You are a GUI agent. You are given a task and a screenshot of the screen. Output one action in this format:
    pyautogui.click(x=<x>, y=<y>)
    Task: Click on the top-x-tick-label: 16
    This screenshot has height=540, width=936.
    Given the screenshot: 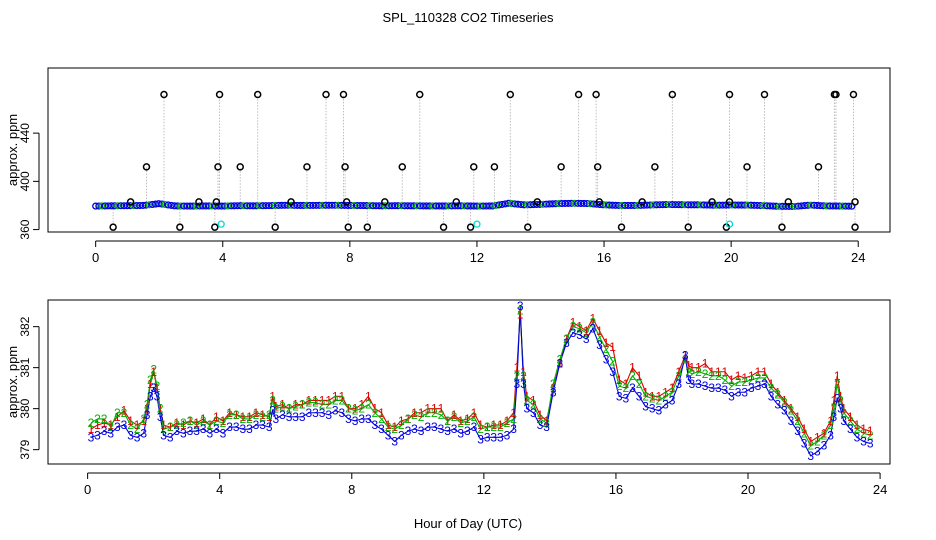 What is the action you would take?
    pyautogui.click(x=604, y=257)
    